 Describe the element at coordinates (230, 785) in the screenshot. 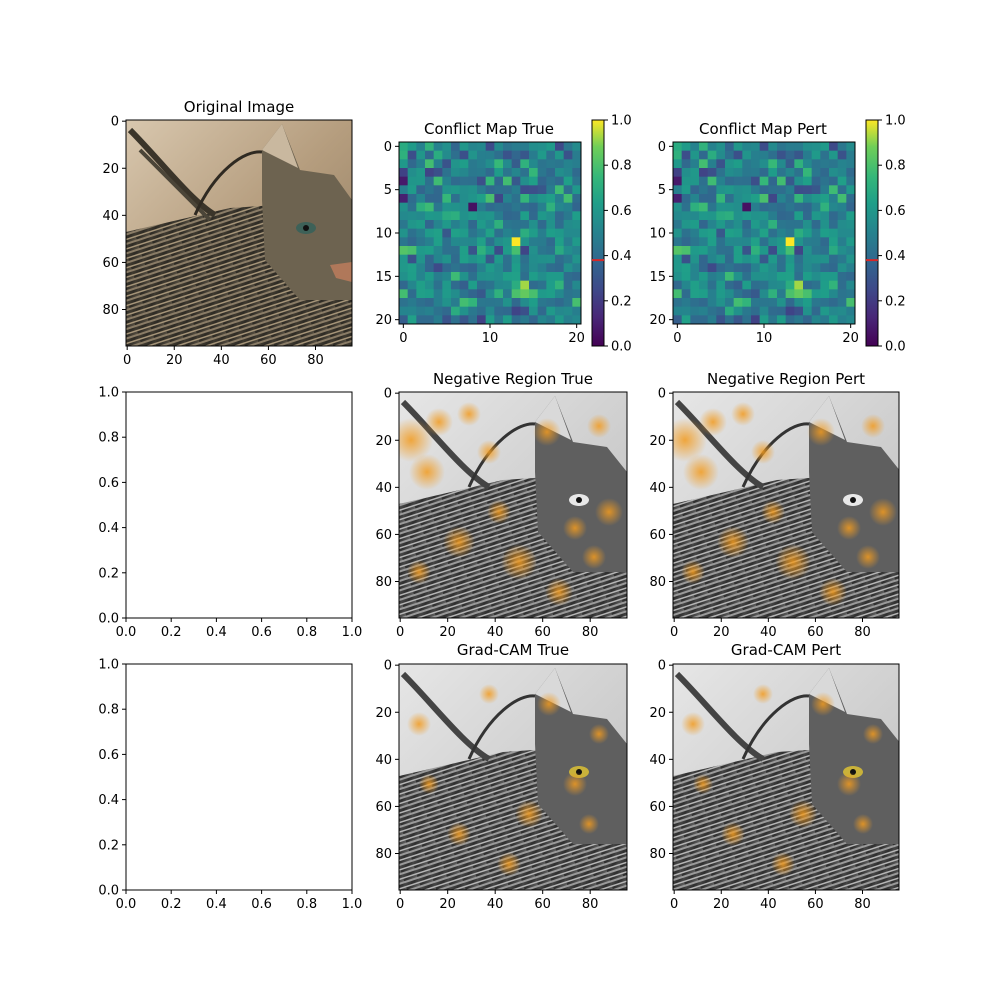

I see `empty-axes-row3: 0.0 0.2 0.4 0.6 0.8 1.0 0.0 0.2 0.4 0.6 0.8 1.0` at that location.